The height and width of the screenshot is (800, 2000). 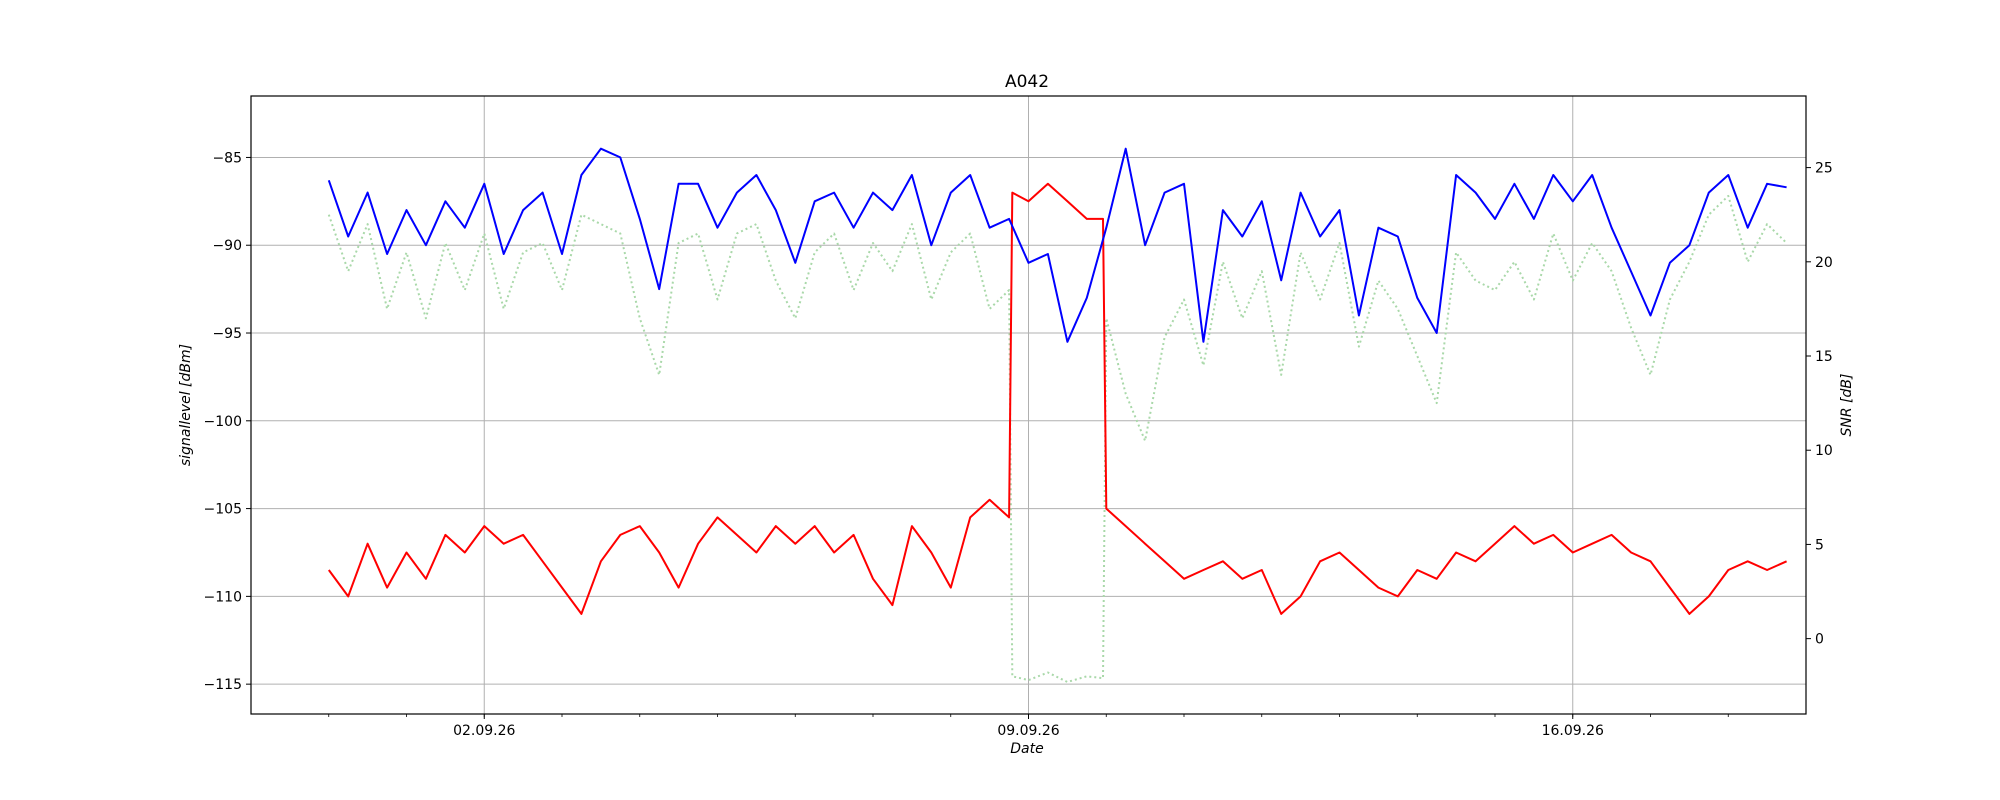 What do you see at coordinates (1824, 357) in the screenshot?
I see `y2-tick-label: 15` at bounding box center [1824, 357].